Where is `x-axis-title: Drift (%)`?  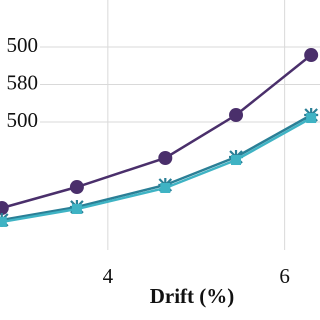
x-axis-title: Drift (%) is located at coordinates (192, 296).